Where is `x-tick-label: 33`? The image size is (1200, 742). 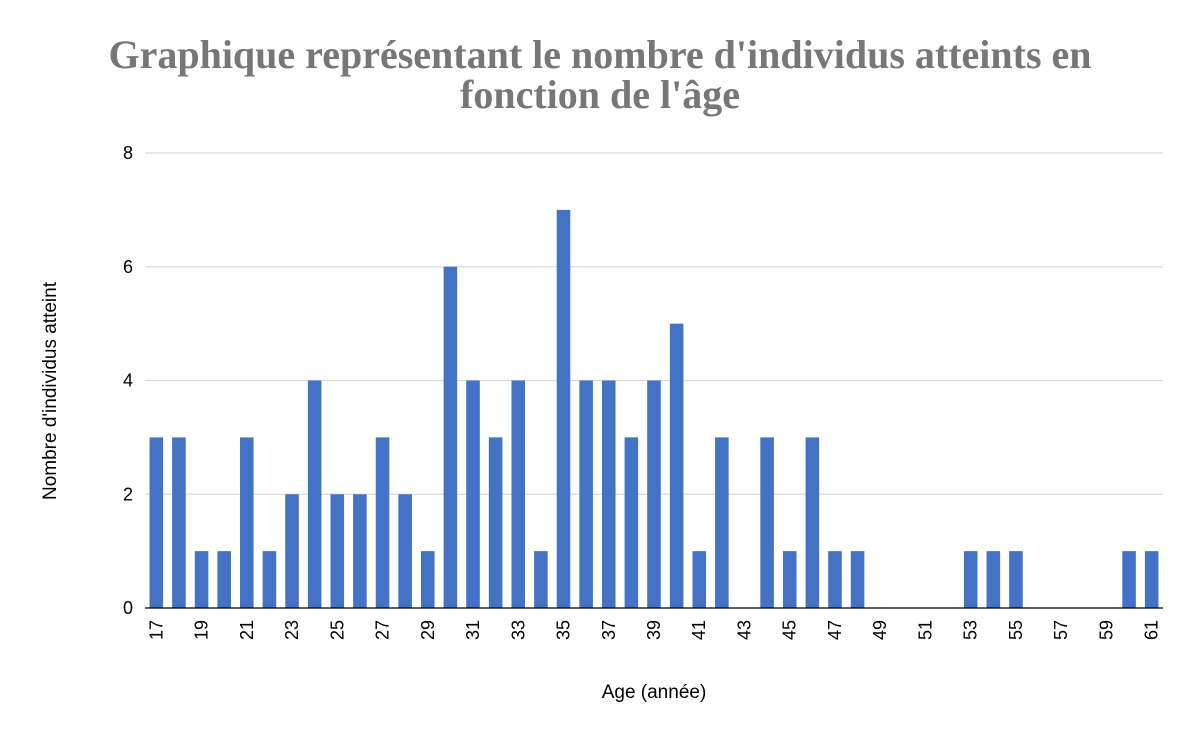
x-tick-label: 33 is located at coordinates (518, 630).